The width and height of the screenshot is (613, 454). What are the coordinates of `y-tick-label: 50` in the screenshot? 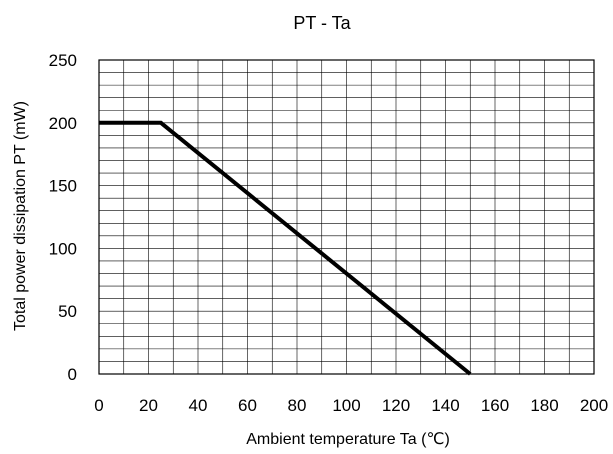 It's located at (67, 311).